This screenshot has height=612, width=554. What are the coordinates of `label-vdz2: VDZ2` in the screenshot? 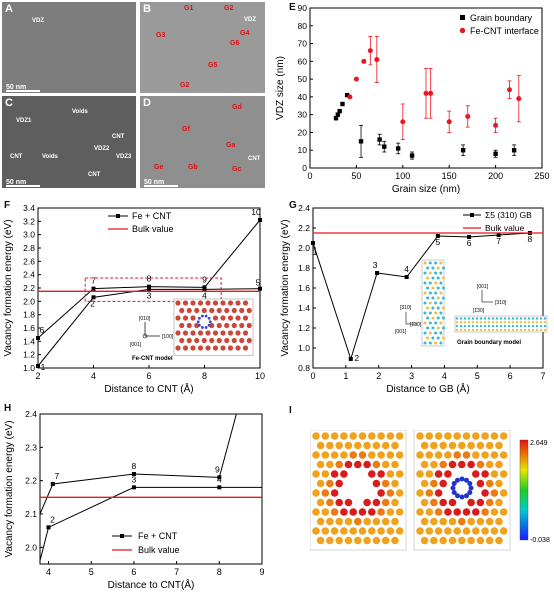 It's located at (102, 149).